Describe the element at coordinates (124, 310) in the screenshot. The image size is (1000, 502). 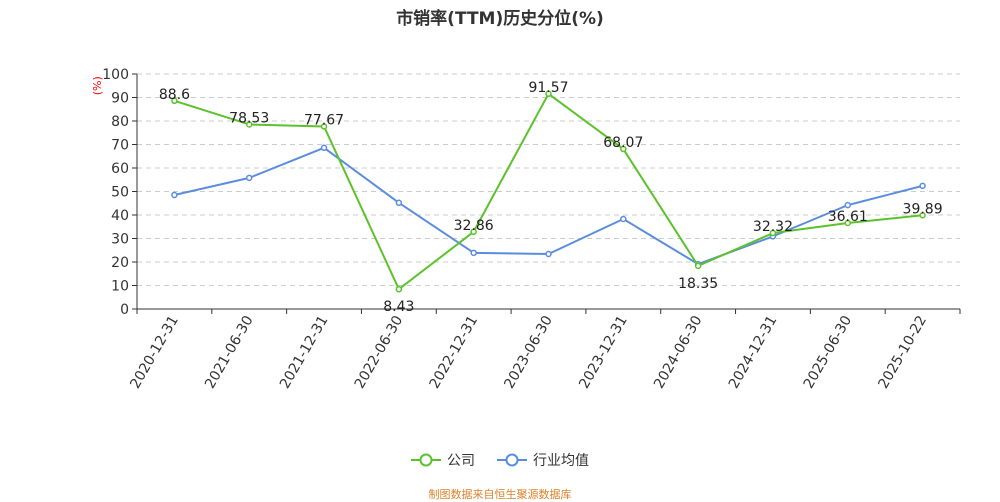
I see `y-tick-label: 0` at that location.